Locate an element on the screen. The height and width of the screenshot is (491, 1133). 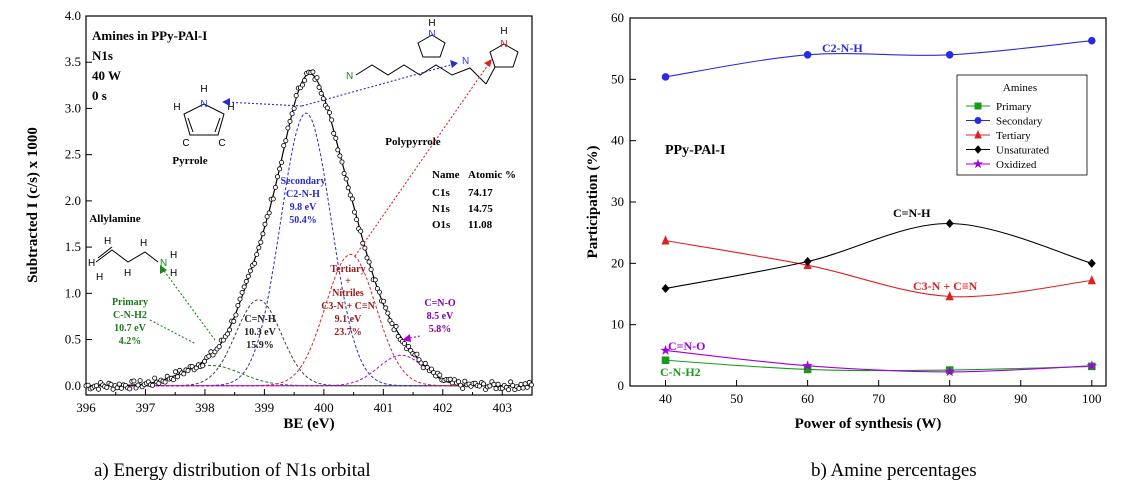
data-point-secondary is located at coordinates (1091, 40).